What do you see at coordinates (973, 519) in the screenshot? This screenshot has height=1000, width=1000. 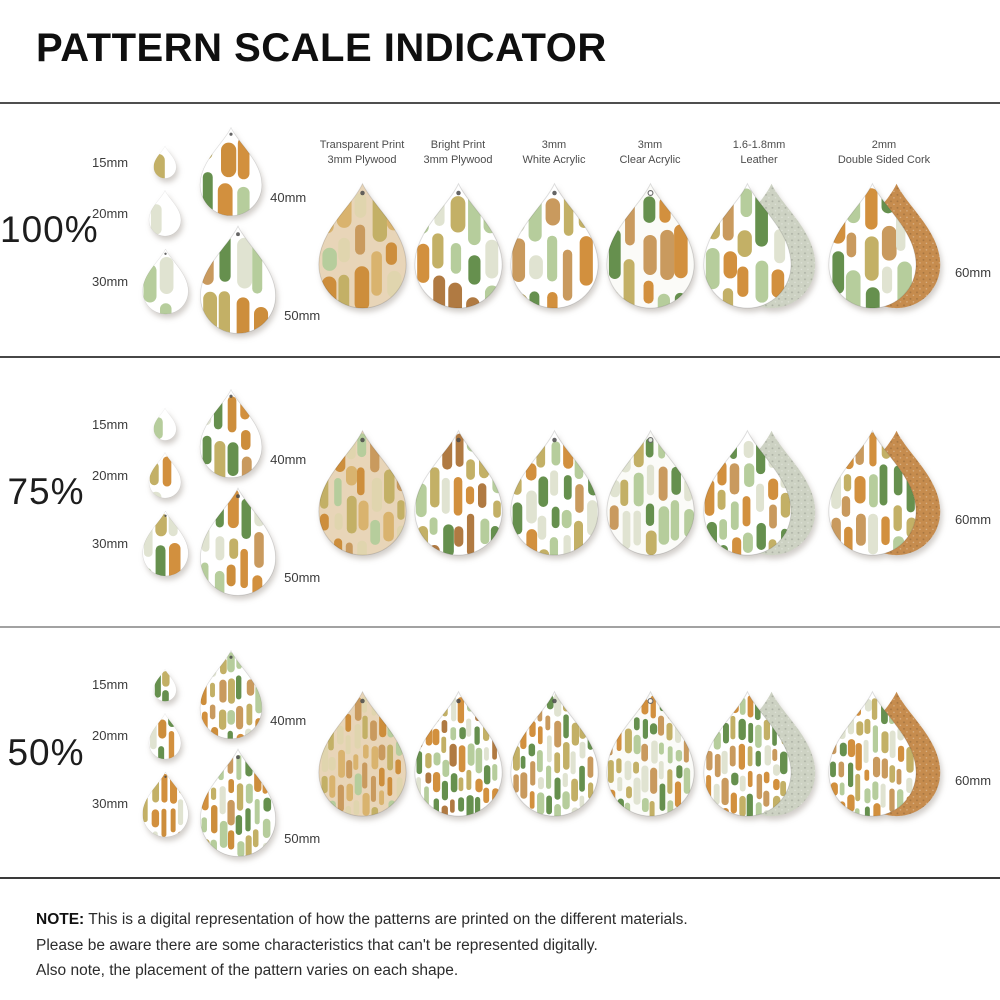 I see `main-size-label-75pct: 60mm` at bounding box center [973, 519].